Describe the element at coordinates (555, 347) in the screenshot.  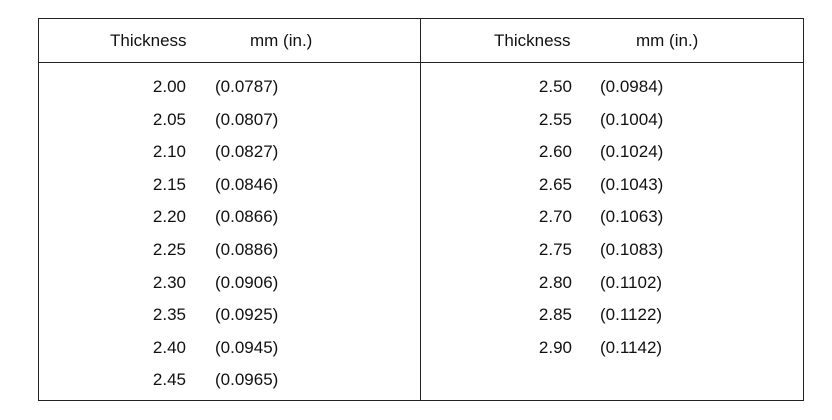
I see `thickness-mm: 2.90` at that location.